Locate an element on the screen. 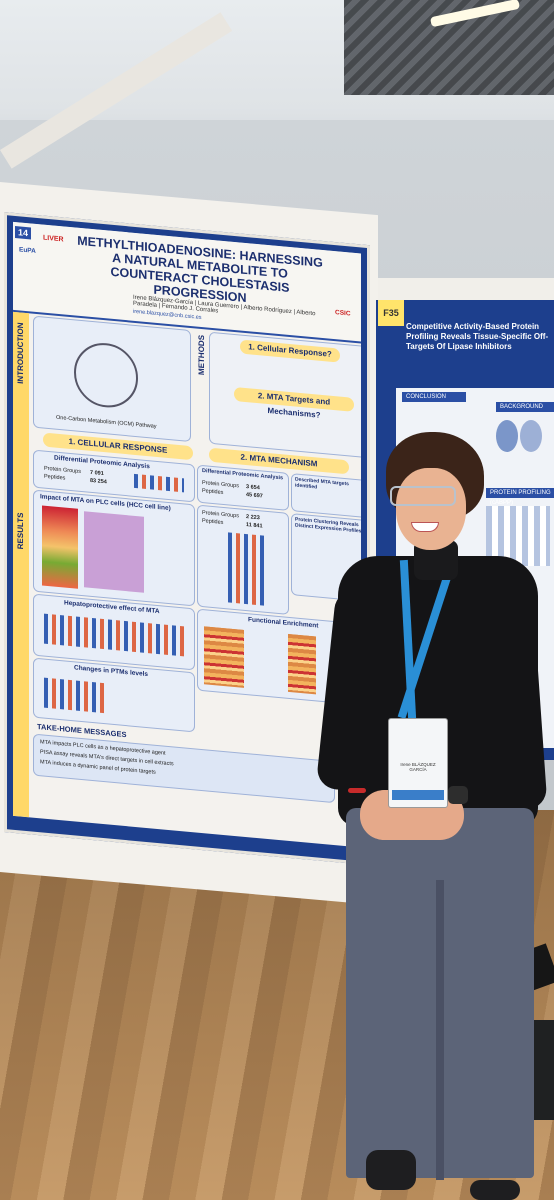 The height and width of the screenshot is (1200, 554). left-shoe is located at coordinates (391, 1170).